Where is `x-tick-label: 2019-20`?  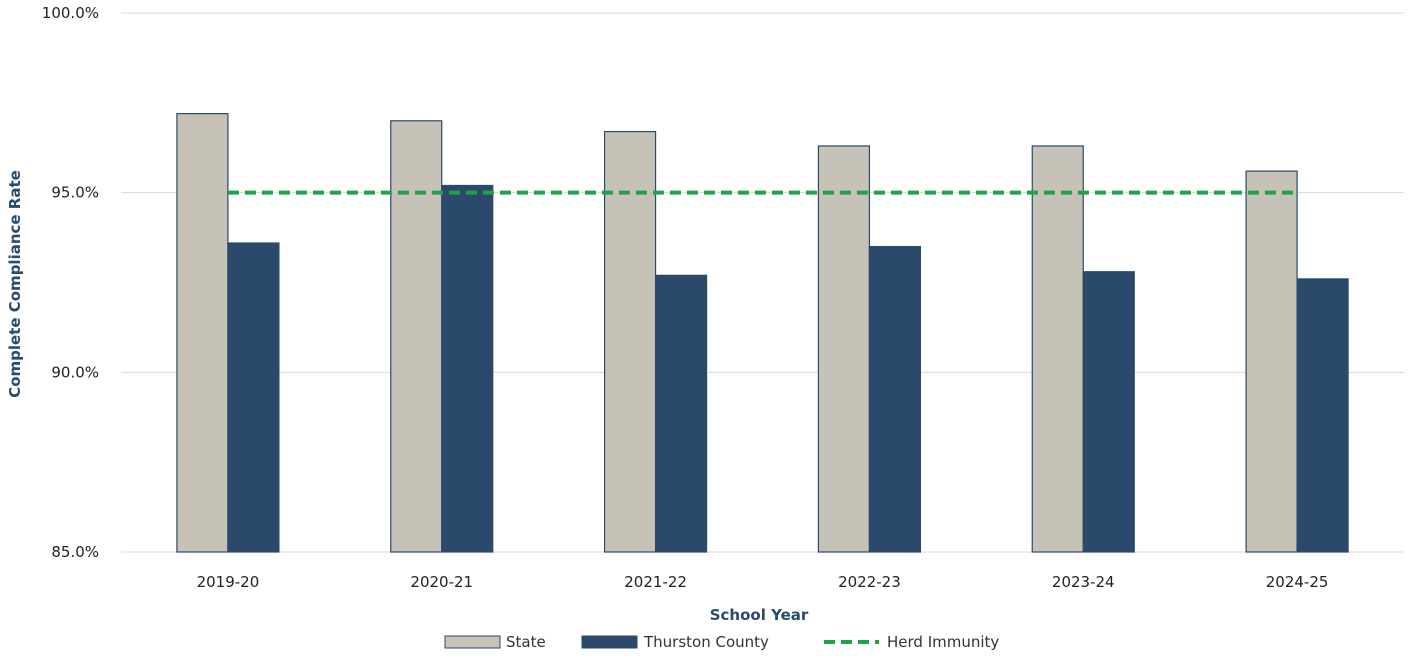 x-tick-label: 2019-20 is located at coordinates (228, 582).